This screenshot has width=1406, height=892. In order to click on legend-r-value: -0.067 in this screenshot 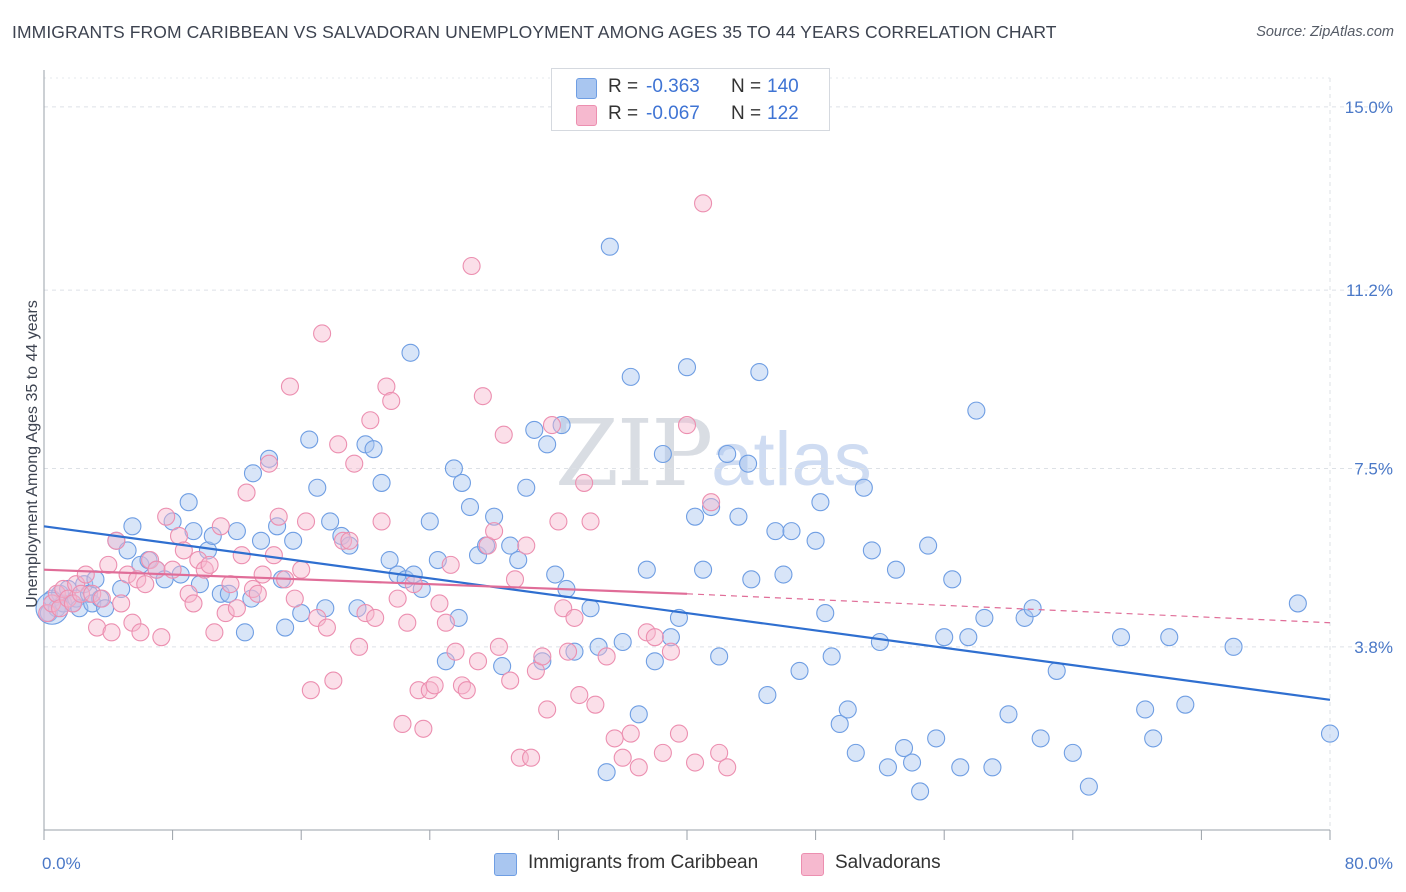, I will do `click(673, 113)`.